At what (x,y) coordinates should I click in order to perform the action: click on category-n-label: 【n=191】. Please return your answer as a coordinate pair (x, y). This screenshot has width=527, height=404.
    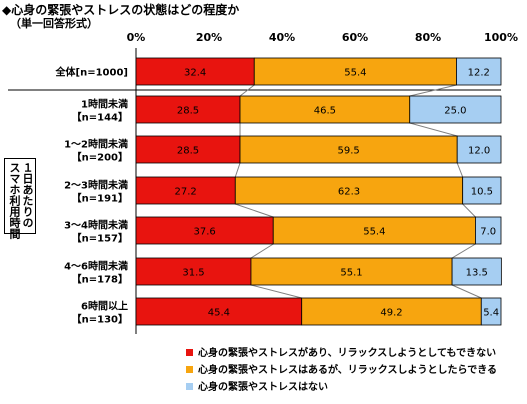
    Looking at the image, I should click on (100, 198).